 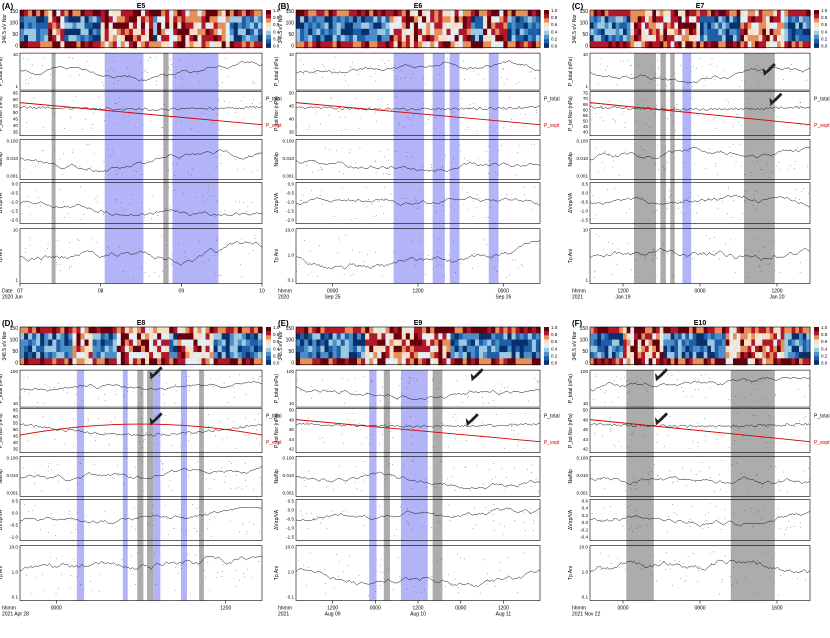 I want to click on panel-letter: (D), so click(x=7, y=323).